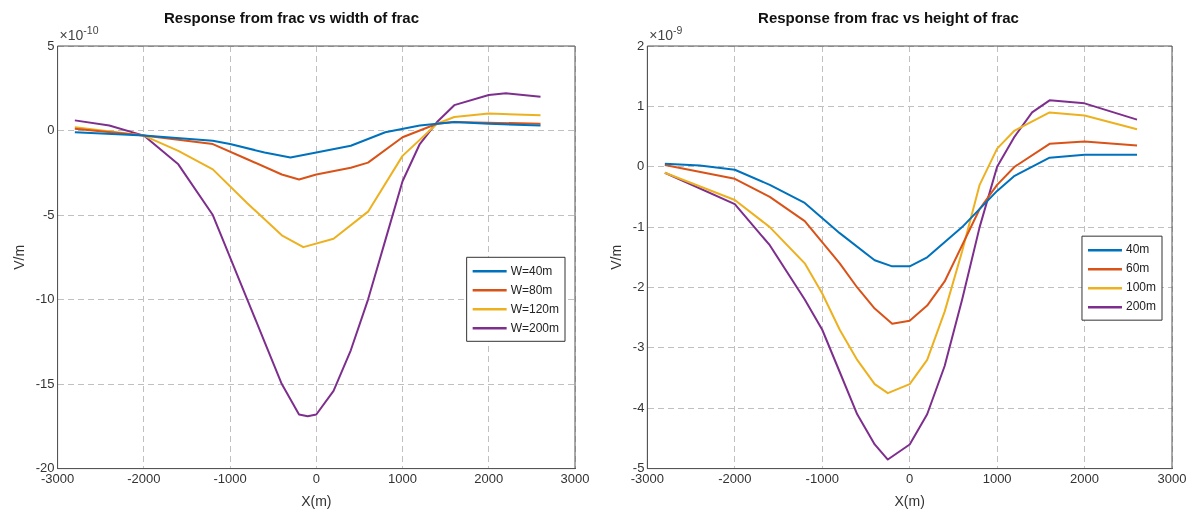 The width and height of the screenshot is (1195, 519). What do you see at coordinates (1141, 287) in the screenshot?
I see `legend-label: 100m` at bounding box center [1141, 287].